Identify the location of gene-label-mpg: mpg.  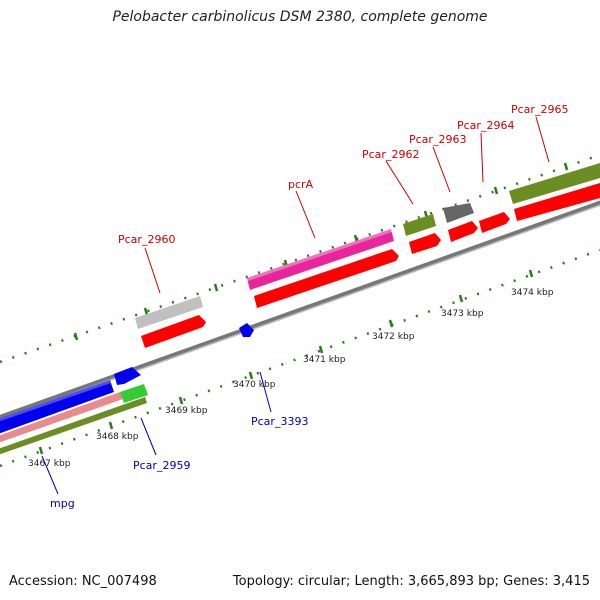
(62, 503).